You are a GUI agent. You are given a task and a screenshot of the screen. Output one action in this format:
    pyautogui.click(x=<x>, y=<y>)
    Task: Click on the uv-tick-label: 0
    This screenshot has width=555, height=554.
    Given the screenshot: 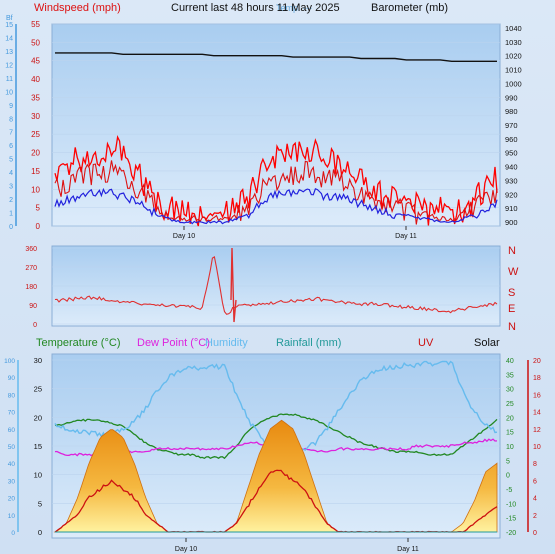 What is the action you would take?
    pyautogui.click(x=535, y=533)
    